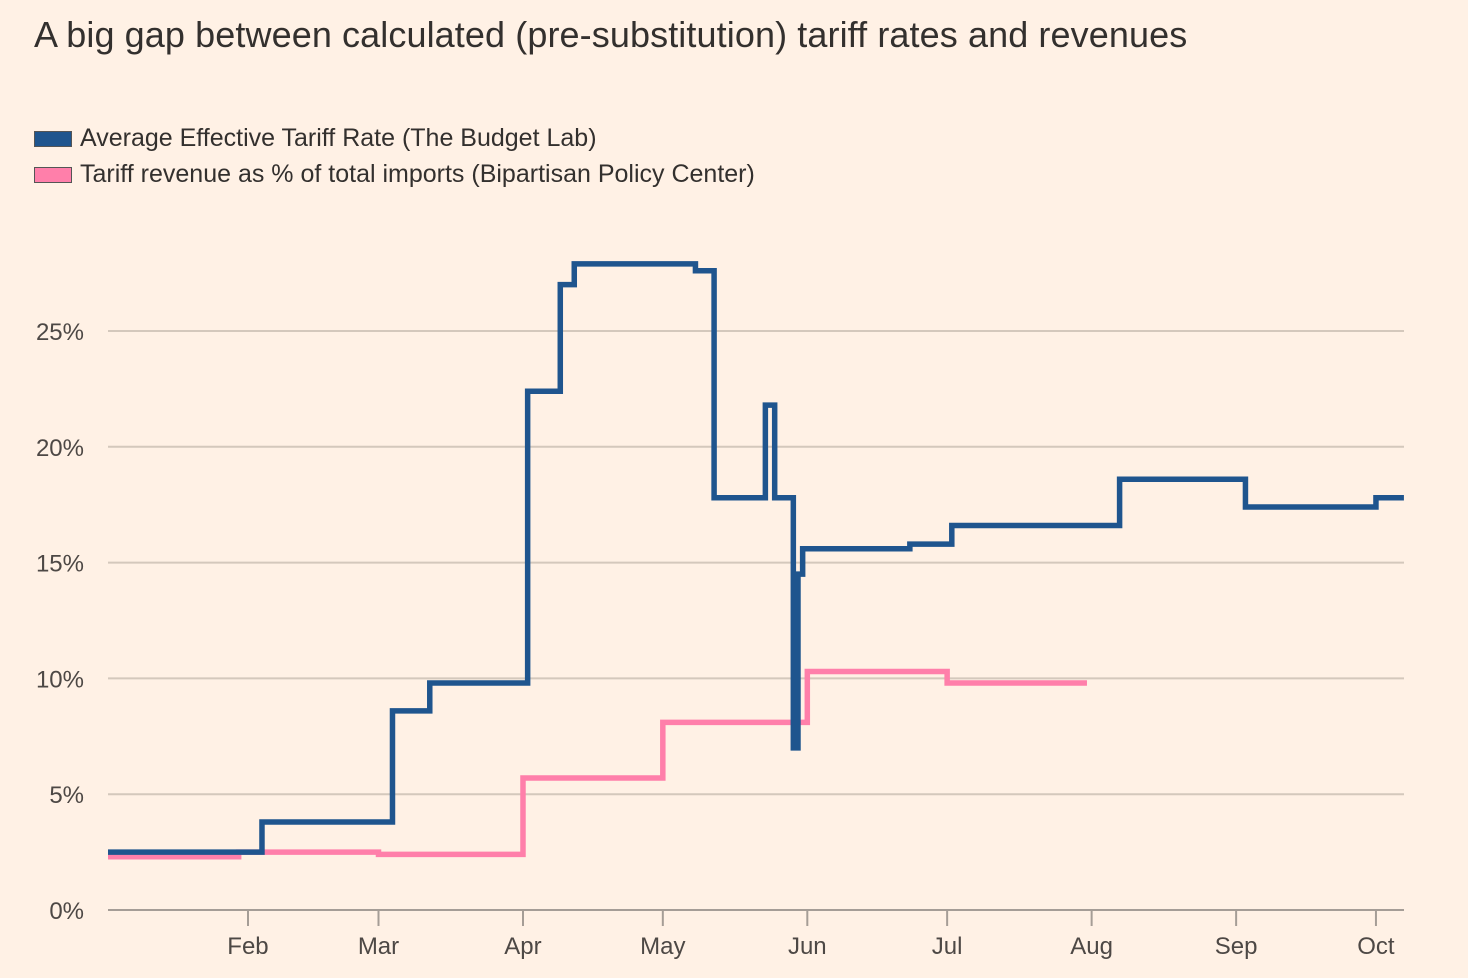 This screenshot has height=978, width=1468. Describe the element at coordinates (60, 564) in the screenshot. I see `y-tick-label: 15%` at that location.